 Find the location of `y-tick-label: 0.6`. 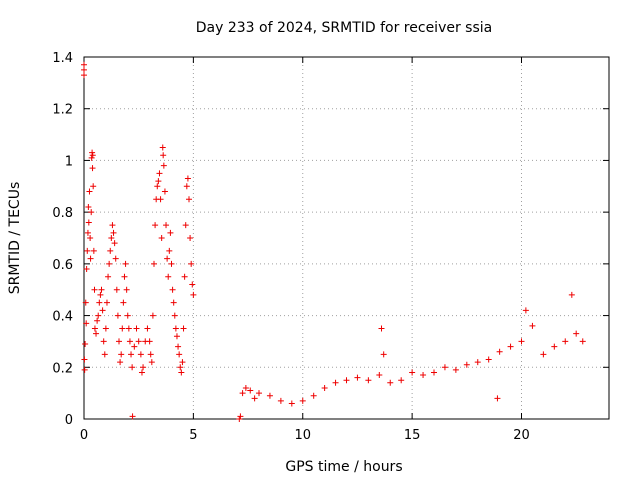

y-tick-label: 0.6 is located at coordinates (62, 265).